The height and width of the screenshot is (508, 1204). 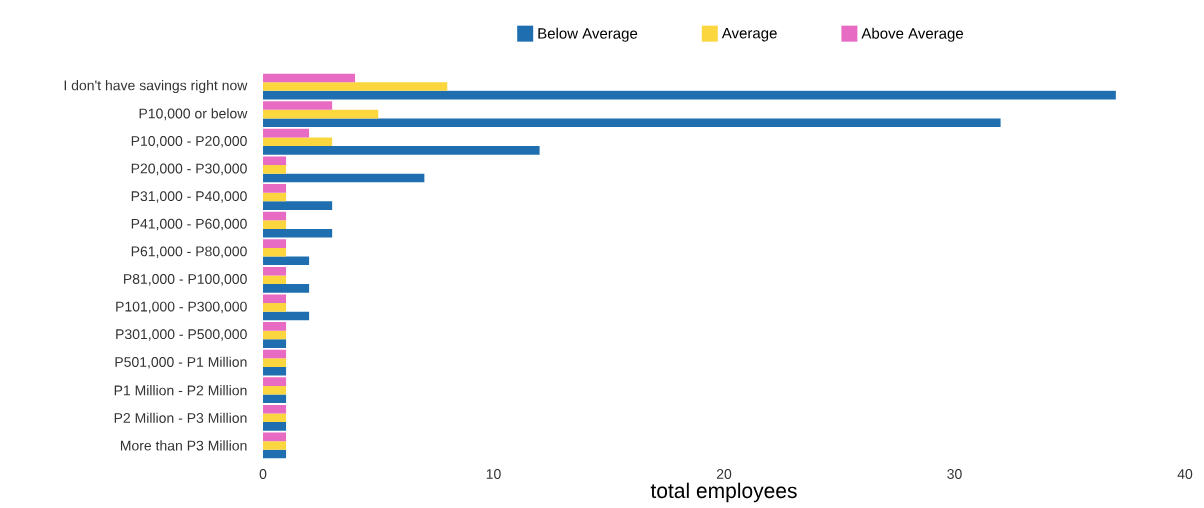 I want to click on legend-label: Below Average, so click(x=588, y=34).